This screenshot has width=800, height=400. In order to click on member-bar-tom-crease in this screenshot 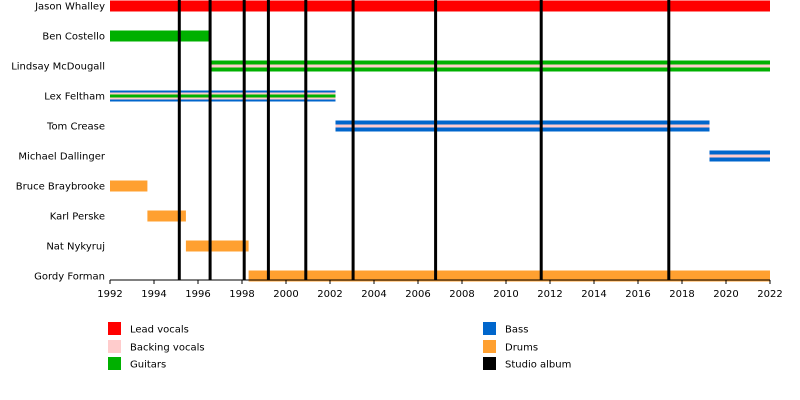, I will do `click(522, 126)`.